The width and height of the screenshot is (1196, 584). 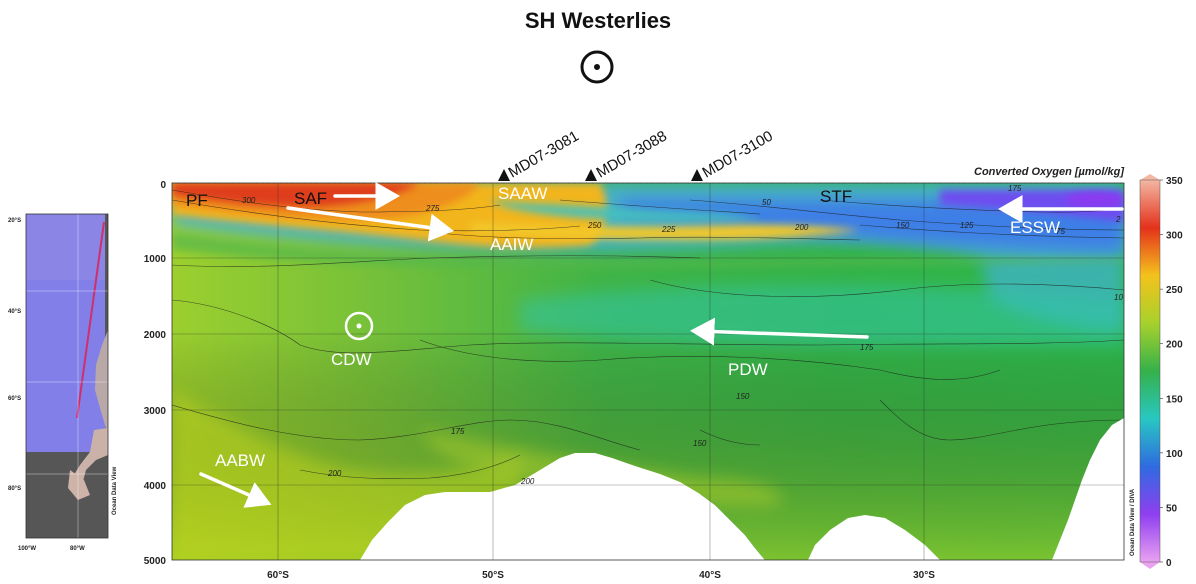 I want to click on map-lat-label: 40°S, so click(x=14, y=312).